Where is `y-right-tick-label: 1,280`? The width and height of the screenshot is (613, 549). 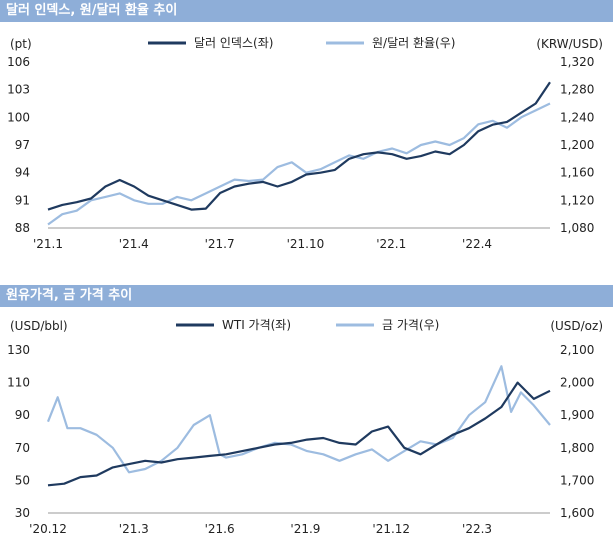 y-right-tick-label: 1,280 is located at coordinates (577, 90).